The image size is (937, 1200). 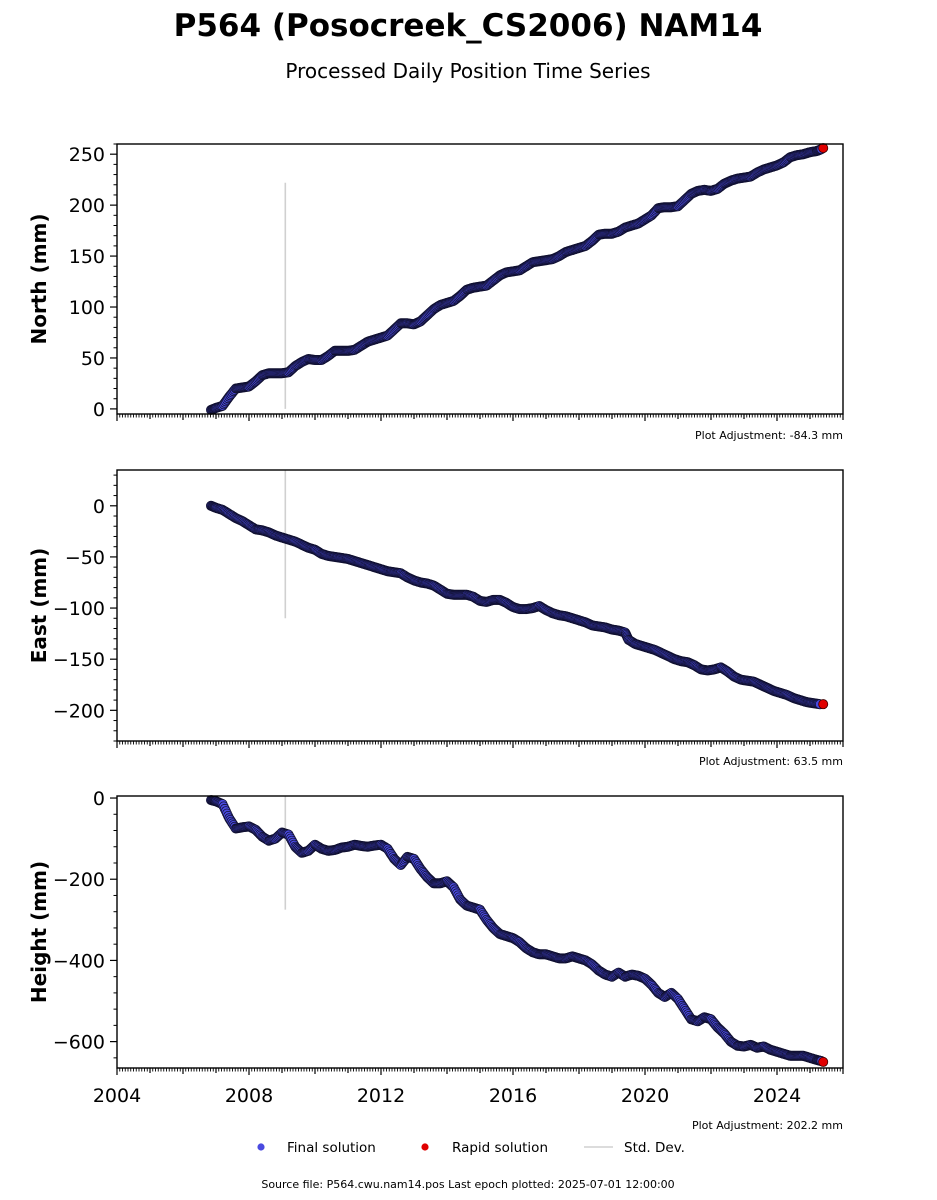 I want to click on x-tick-label: 2012, so click(x=381, y=1096).